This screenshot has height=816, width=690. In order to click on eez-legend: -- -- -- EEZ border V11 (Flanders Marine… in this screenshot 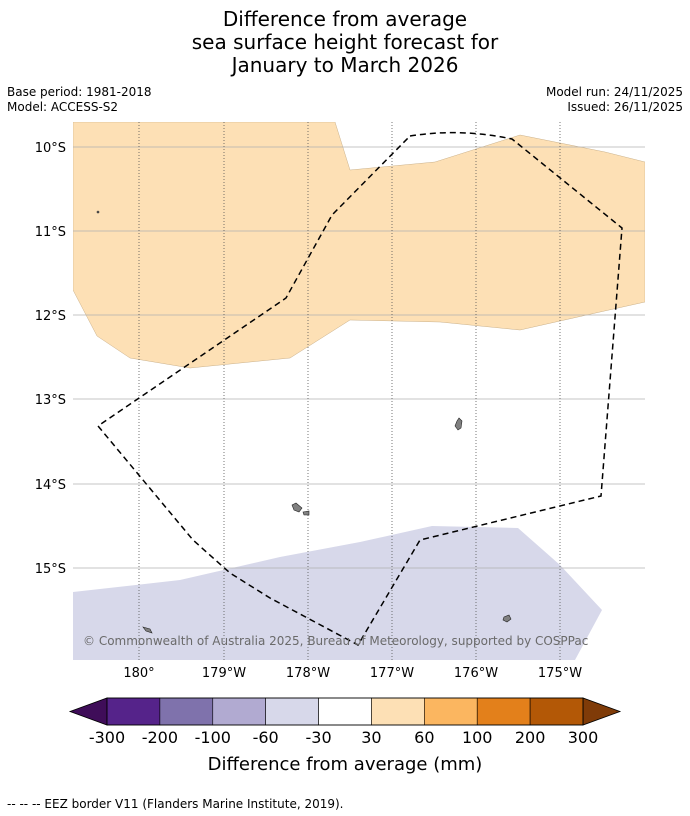, I will do `click(175, 804)`.